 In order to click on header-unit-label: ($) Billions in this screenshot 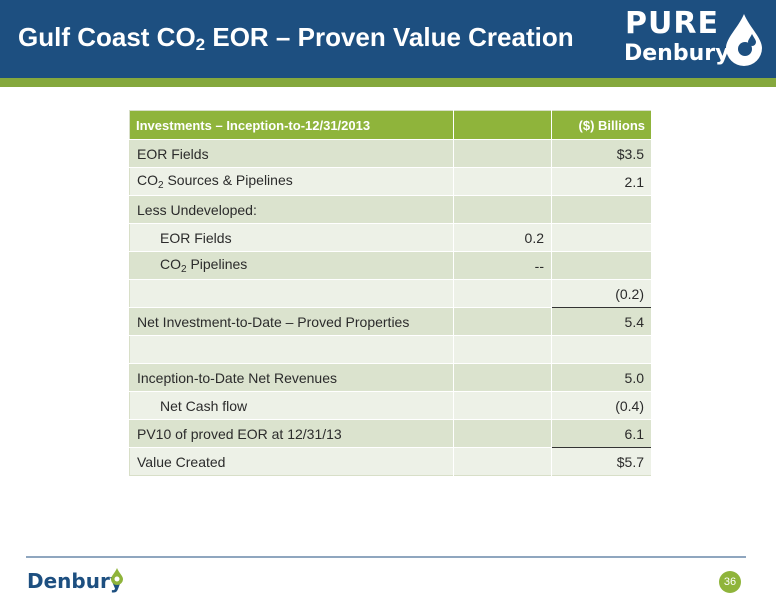, I will do `click(601, 125)`.